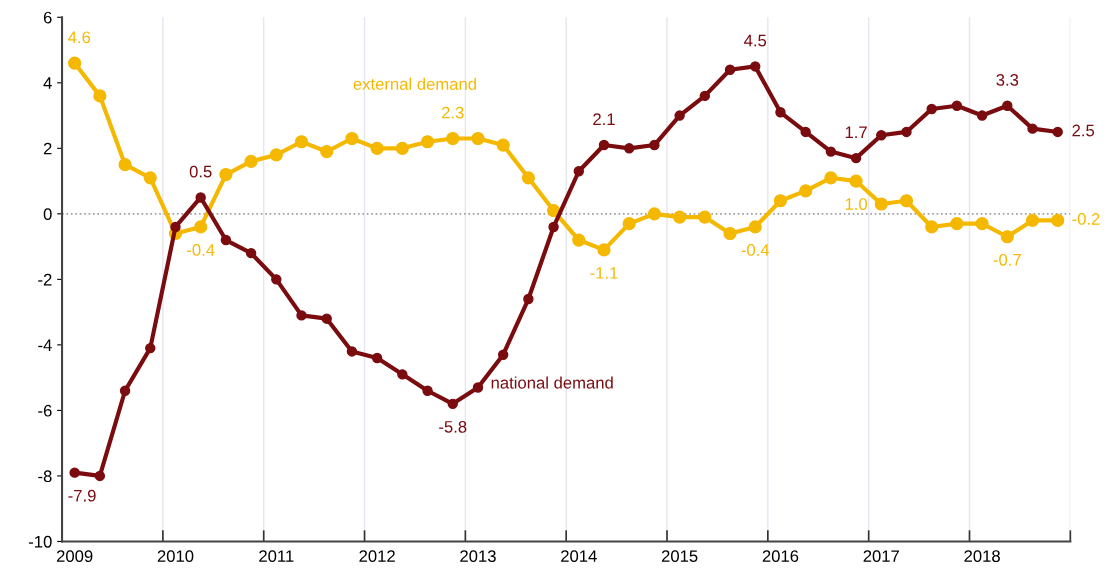  What do you see at coordinates (414, 83) in the screenshot?
I see `text: external demand` at bounding box center [414, 83].